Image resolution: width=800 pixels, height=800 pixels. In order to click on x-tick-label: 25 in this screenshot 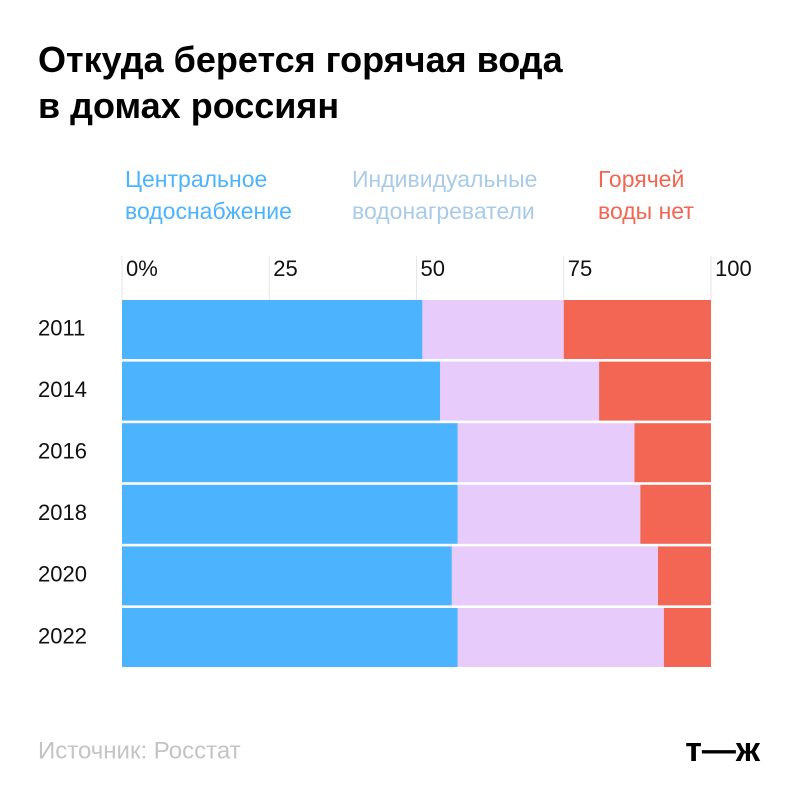, I will do `click(285, 268)`.